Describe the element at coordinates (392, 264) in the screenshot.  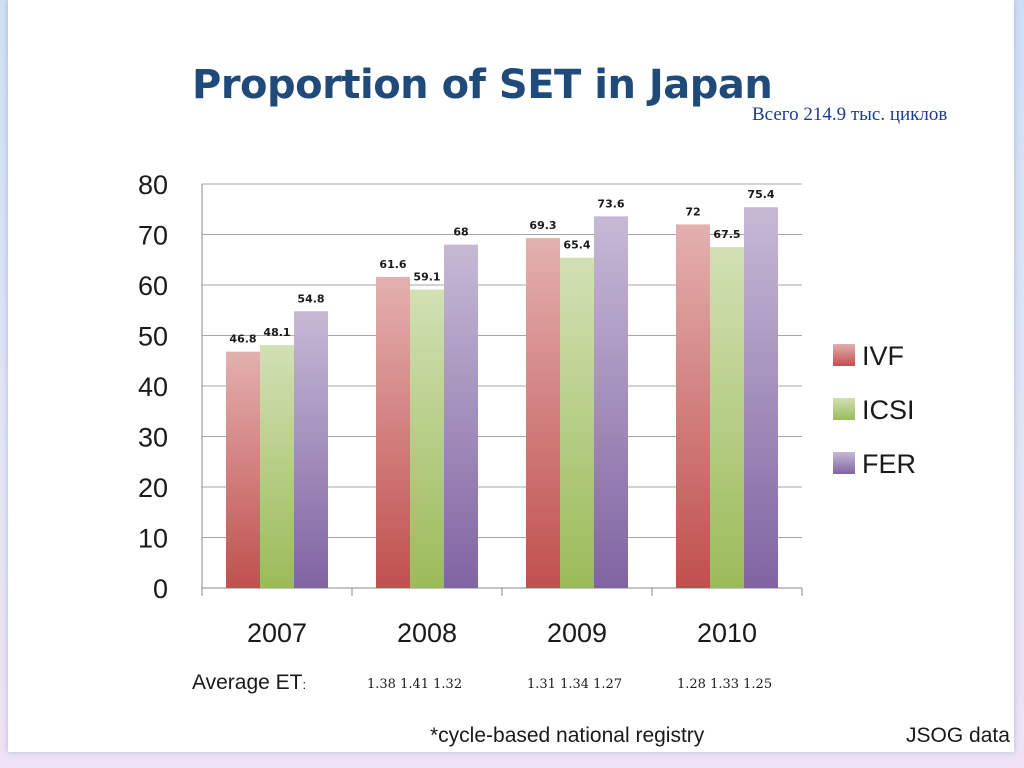
I see `data-label: 61.6` at that location.